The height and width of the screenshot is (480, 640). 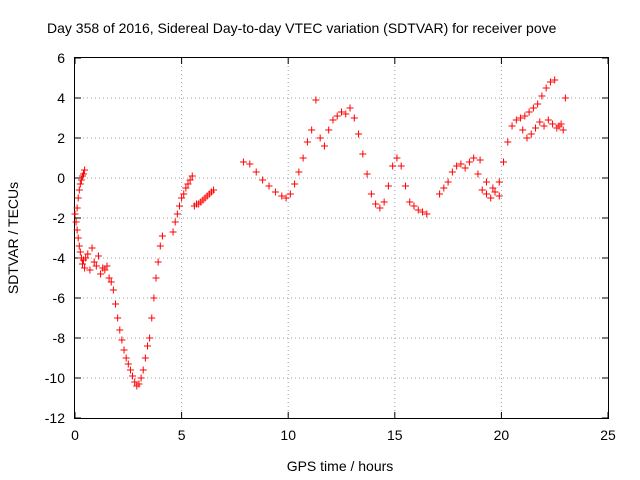 I want to click on x-tick-label: 25, so click(x=608, y=435).